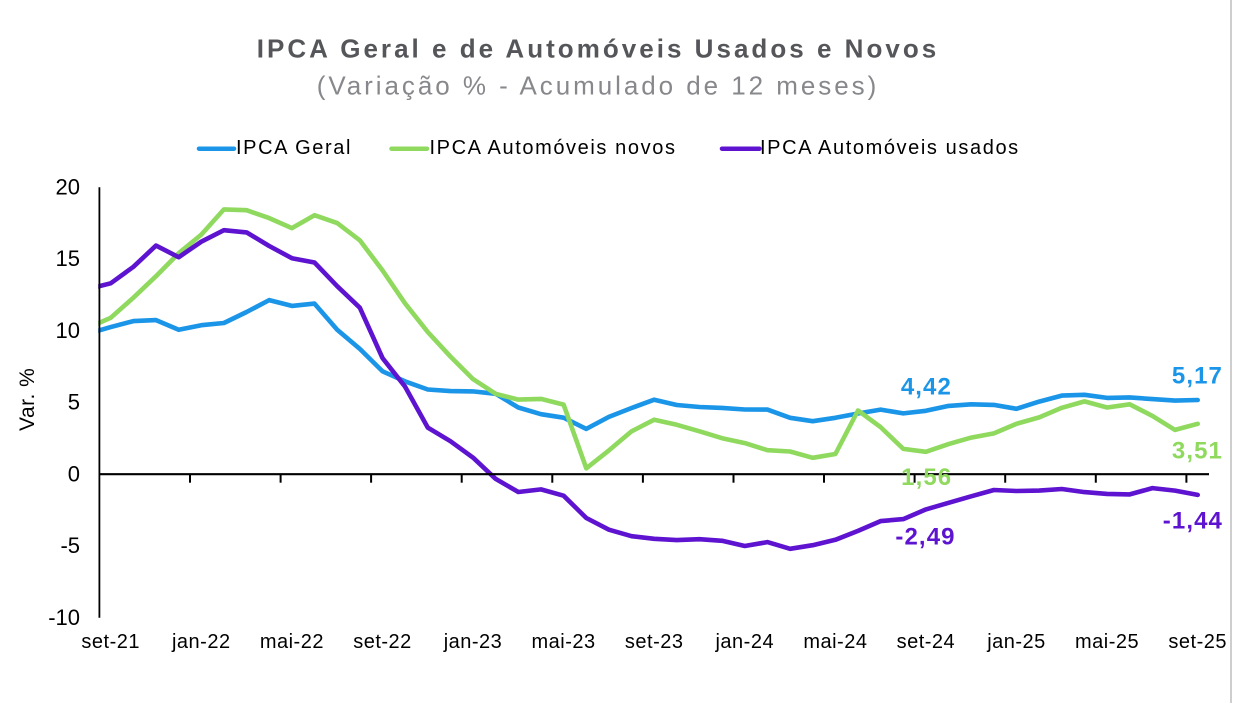  I want to click on svg-text: 3,51, so click(1197, 450).